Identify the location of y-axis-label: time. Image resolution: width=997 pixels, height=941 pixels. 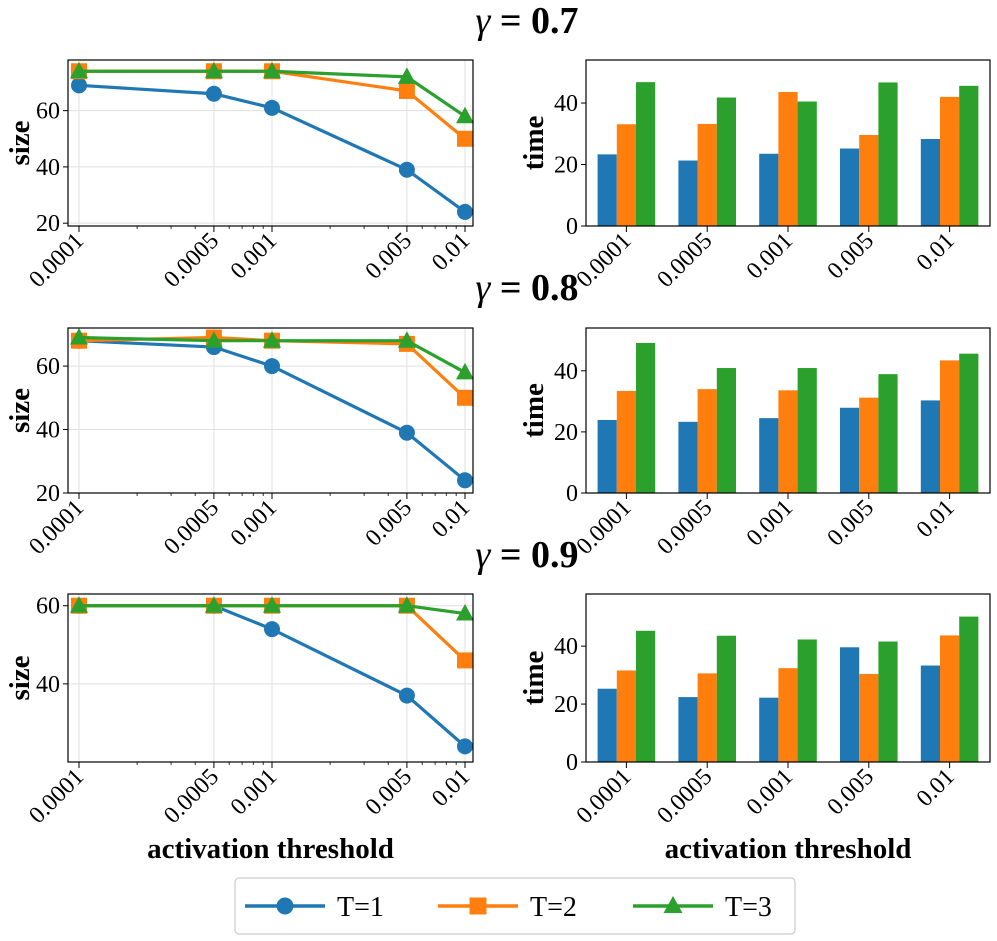
(534, 678).